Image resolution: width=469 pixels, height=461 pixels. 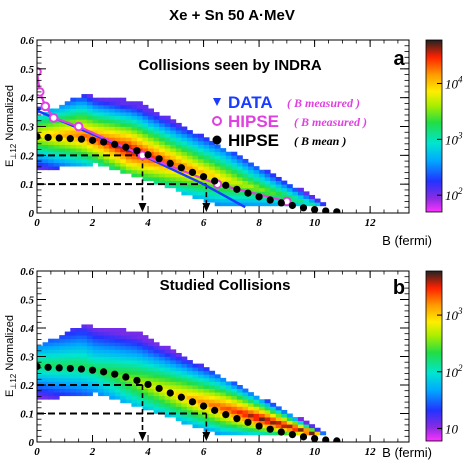 What do you see at coordinates (78, 126) in the screenshot?
I see `hipse-measured-point` at bounding box center [78, 126].